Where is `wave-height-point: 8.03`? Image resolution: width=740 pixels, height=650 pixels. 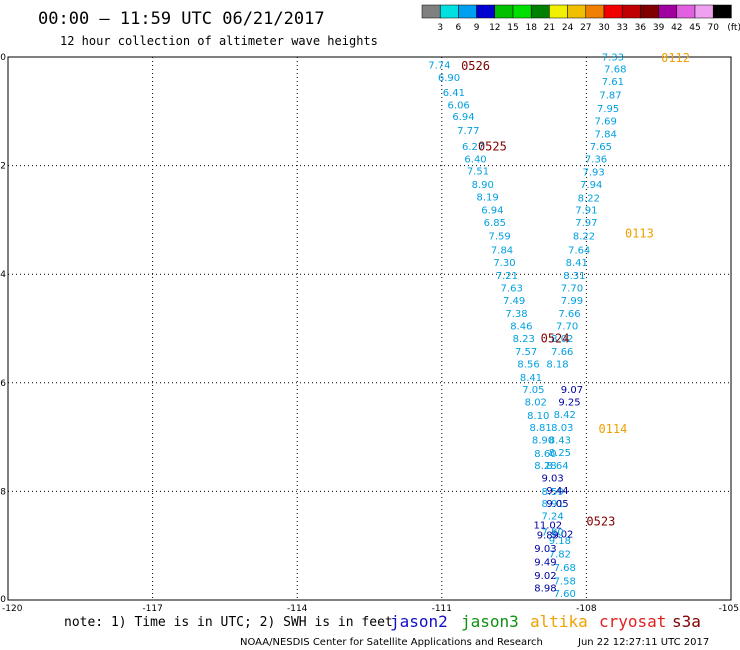
wave-height-point: 8.03 is located at coordinates (562, 428).